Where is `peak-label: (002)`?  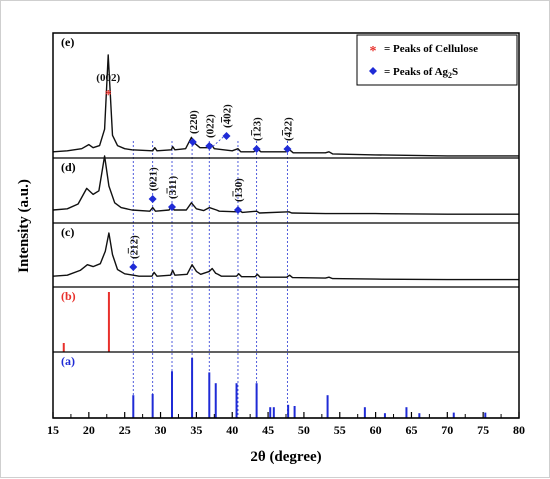 peak-label: (002) is located at coordinates (108, 78).